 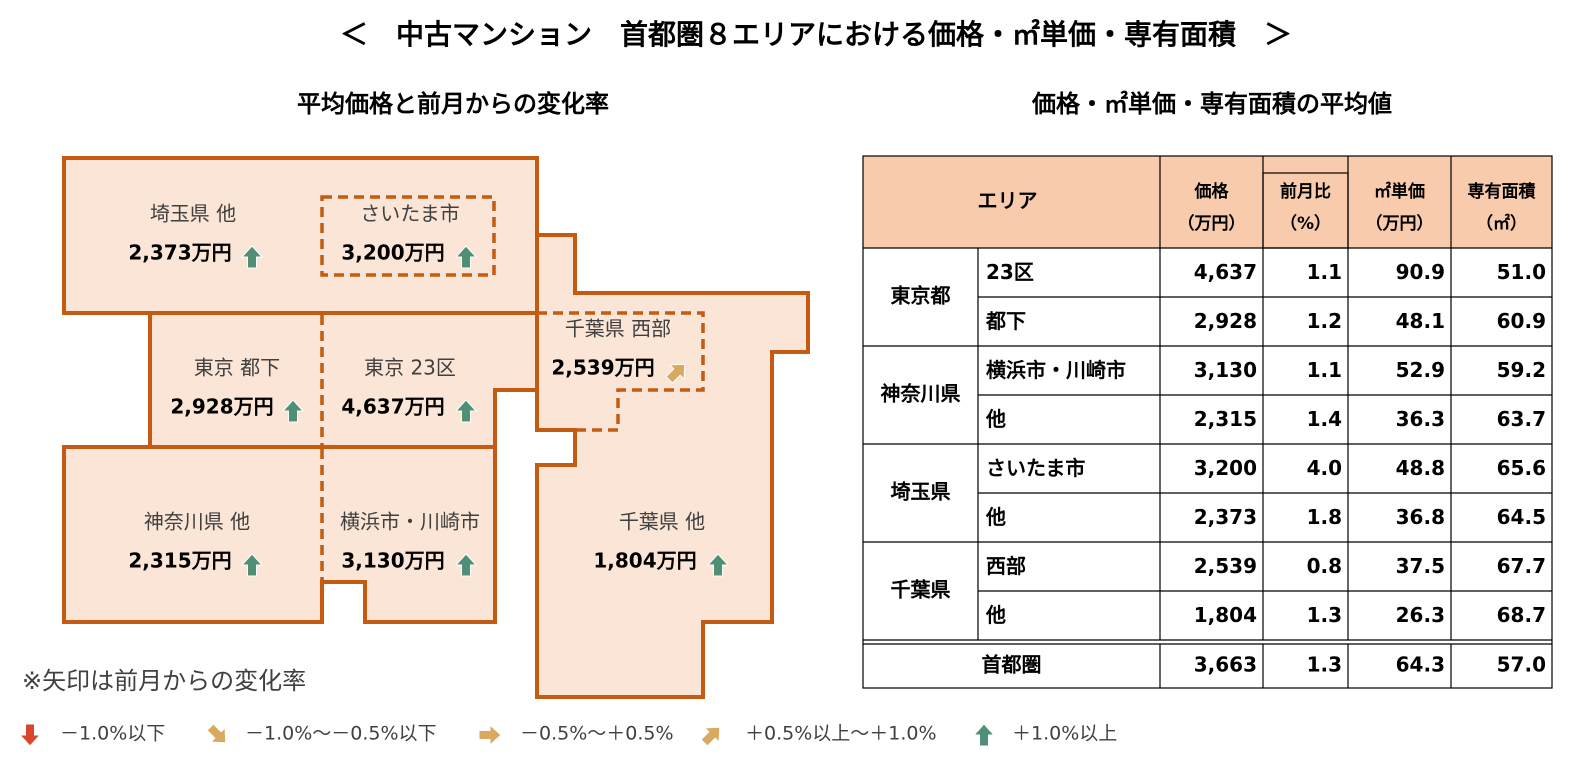 I want to click on saitama-city-outline, so click(x=408, y=236).